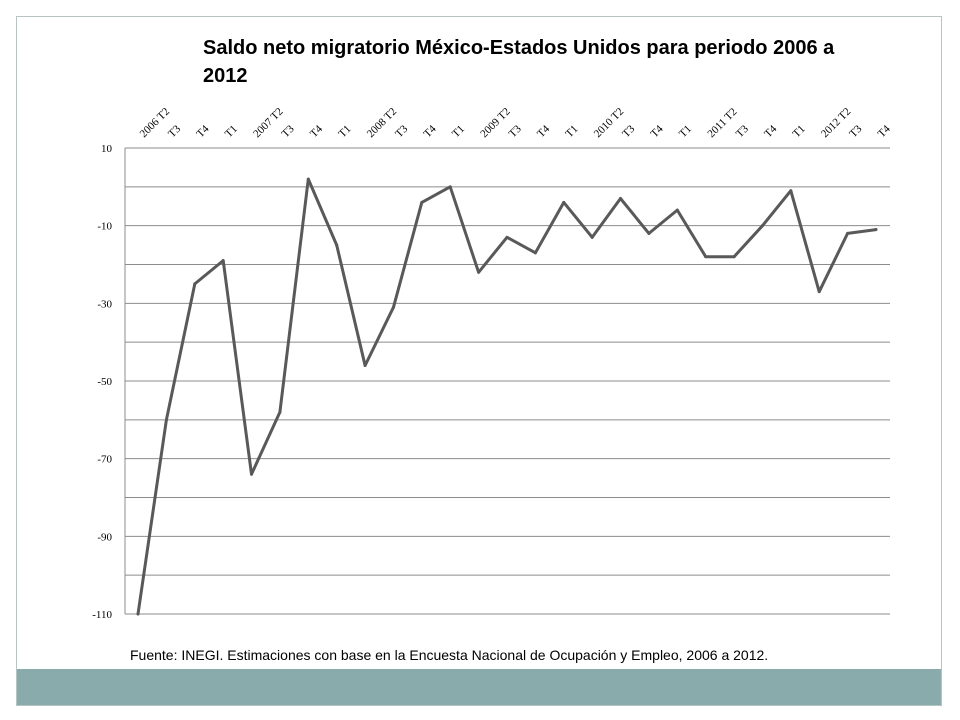 The height and width of the screenshot is (720, 960). I want to click on y-tick-label: -50, so click(104, 382).